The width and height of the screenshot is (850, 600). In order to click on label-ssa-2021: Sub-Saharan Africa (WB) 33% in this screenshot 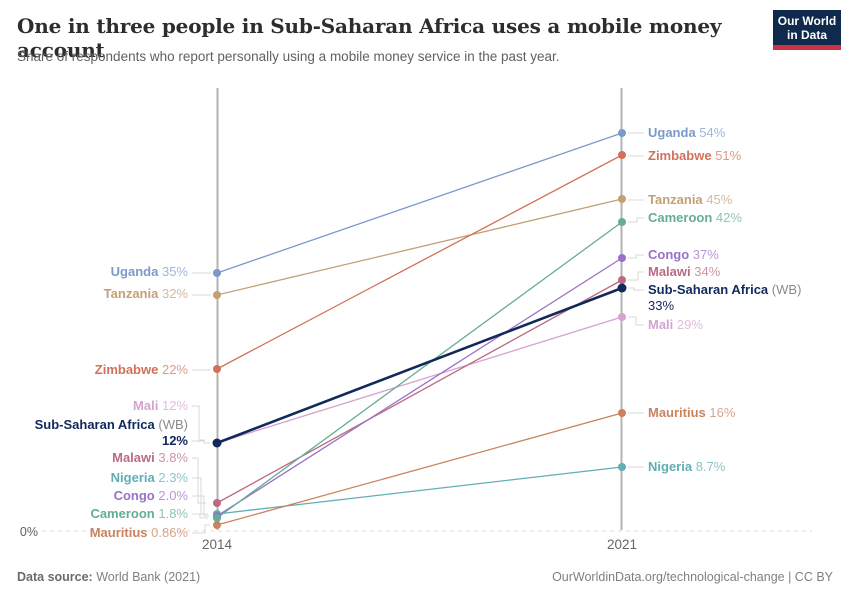, I will do `click(724, 298)`.